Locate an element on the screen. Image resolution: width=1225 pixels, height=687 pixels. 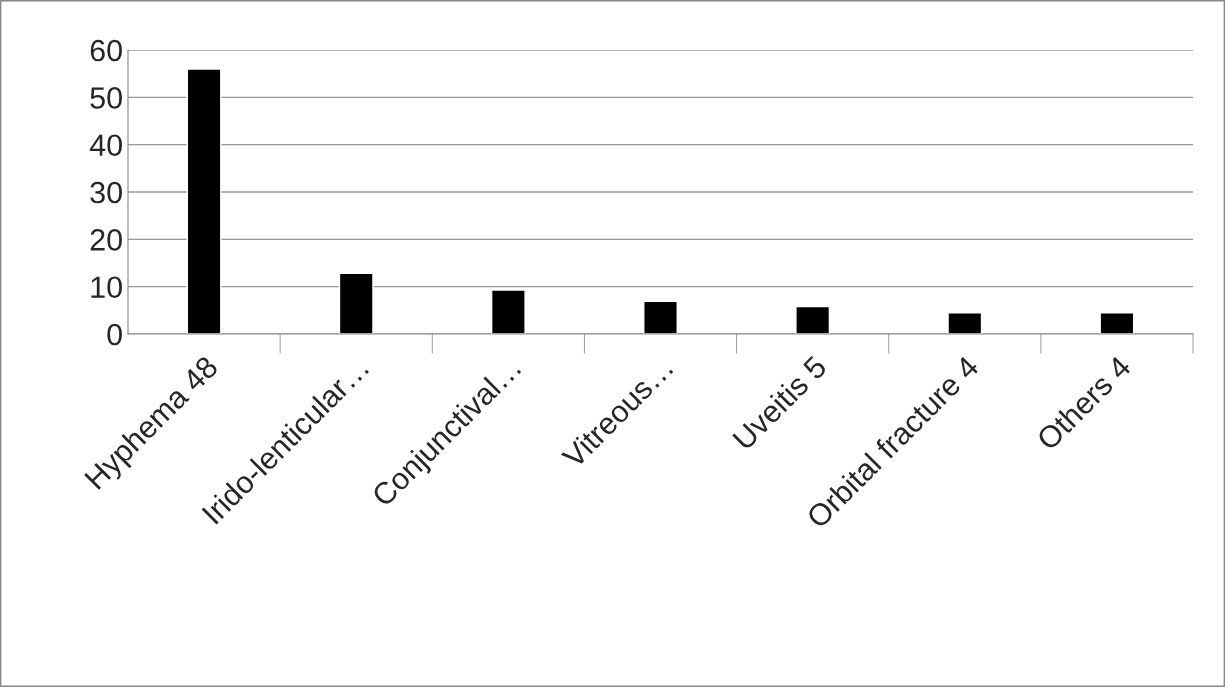
y-tick-label: 10 is located at coordinates (106, 287).